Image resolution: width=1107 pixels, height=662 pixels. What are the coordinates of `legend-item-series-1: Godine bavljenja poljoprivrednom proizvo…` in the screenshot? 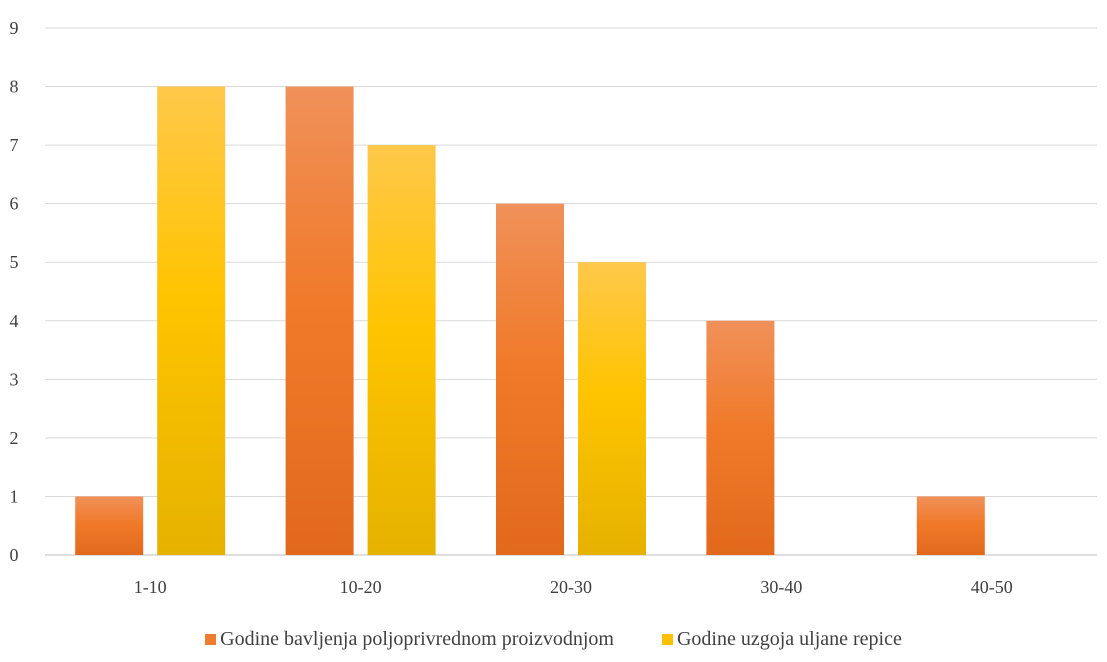 It's located at (409, 639).